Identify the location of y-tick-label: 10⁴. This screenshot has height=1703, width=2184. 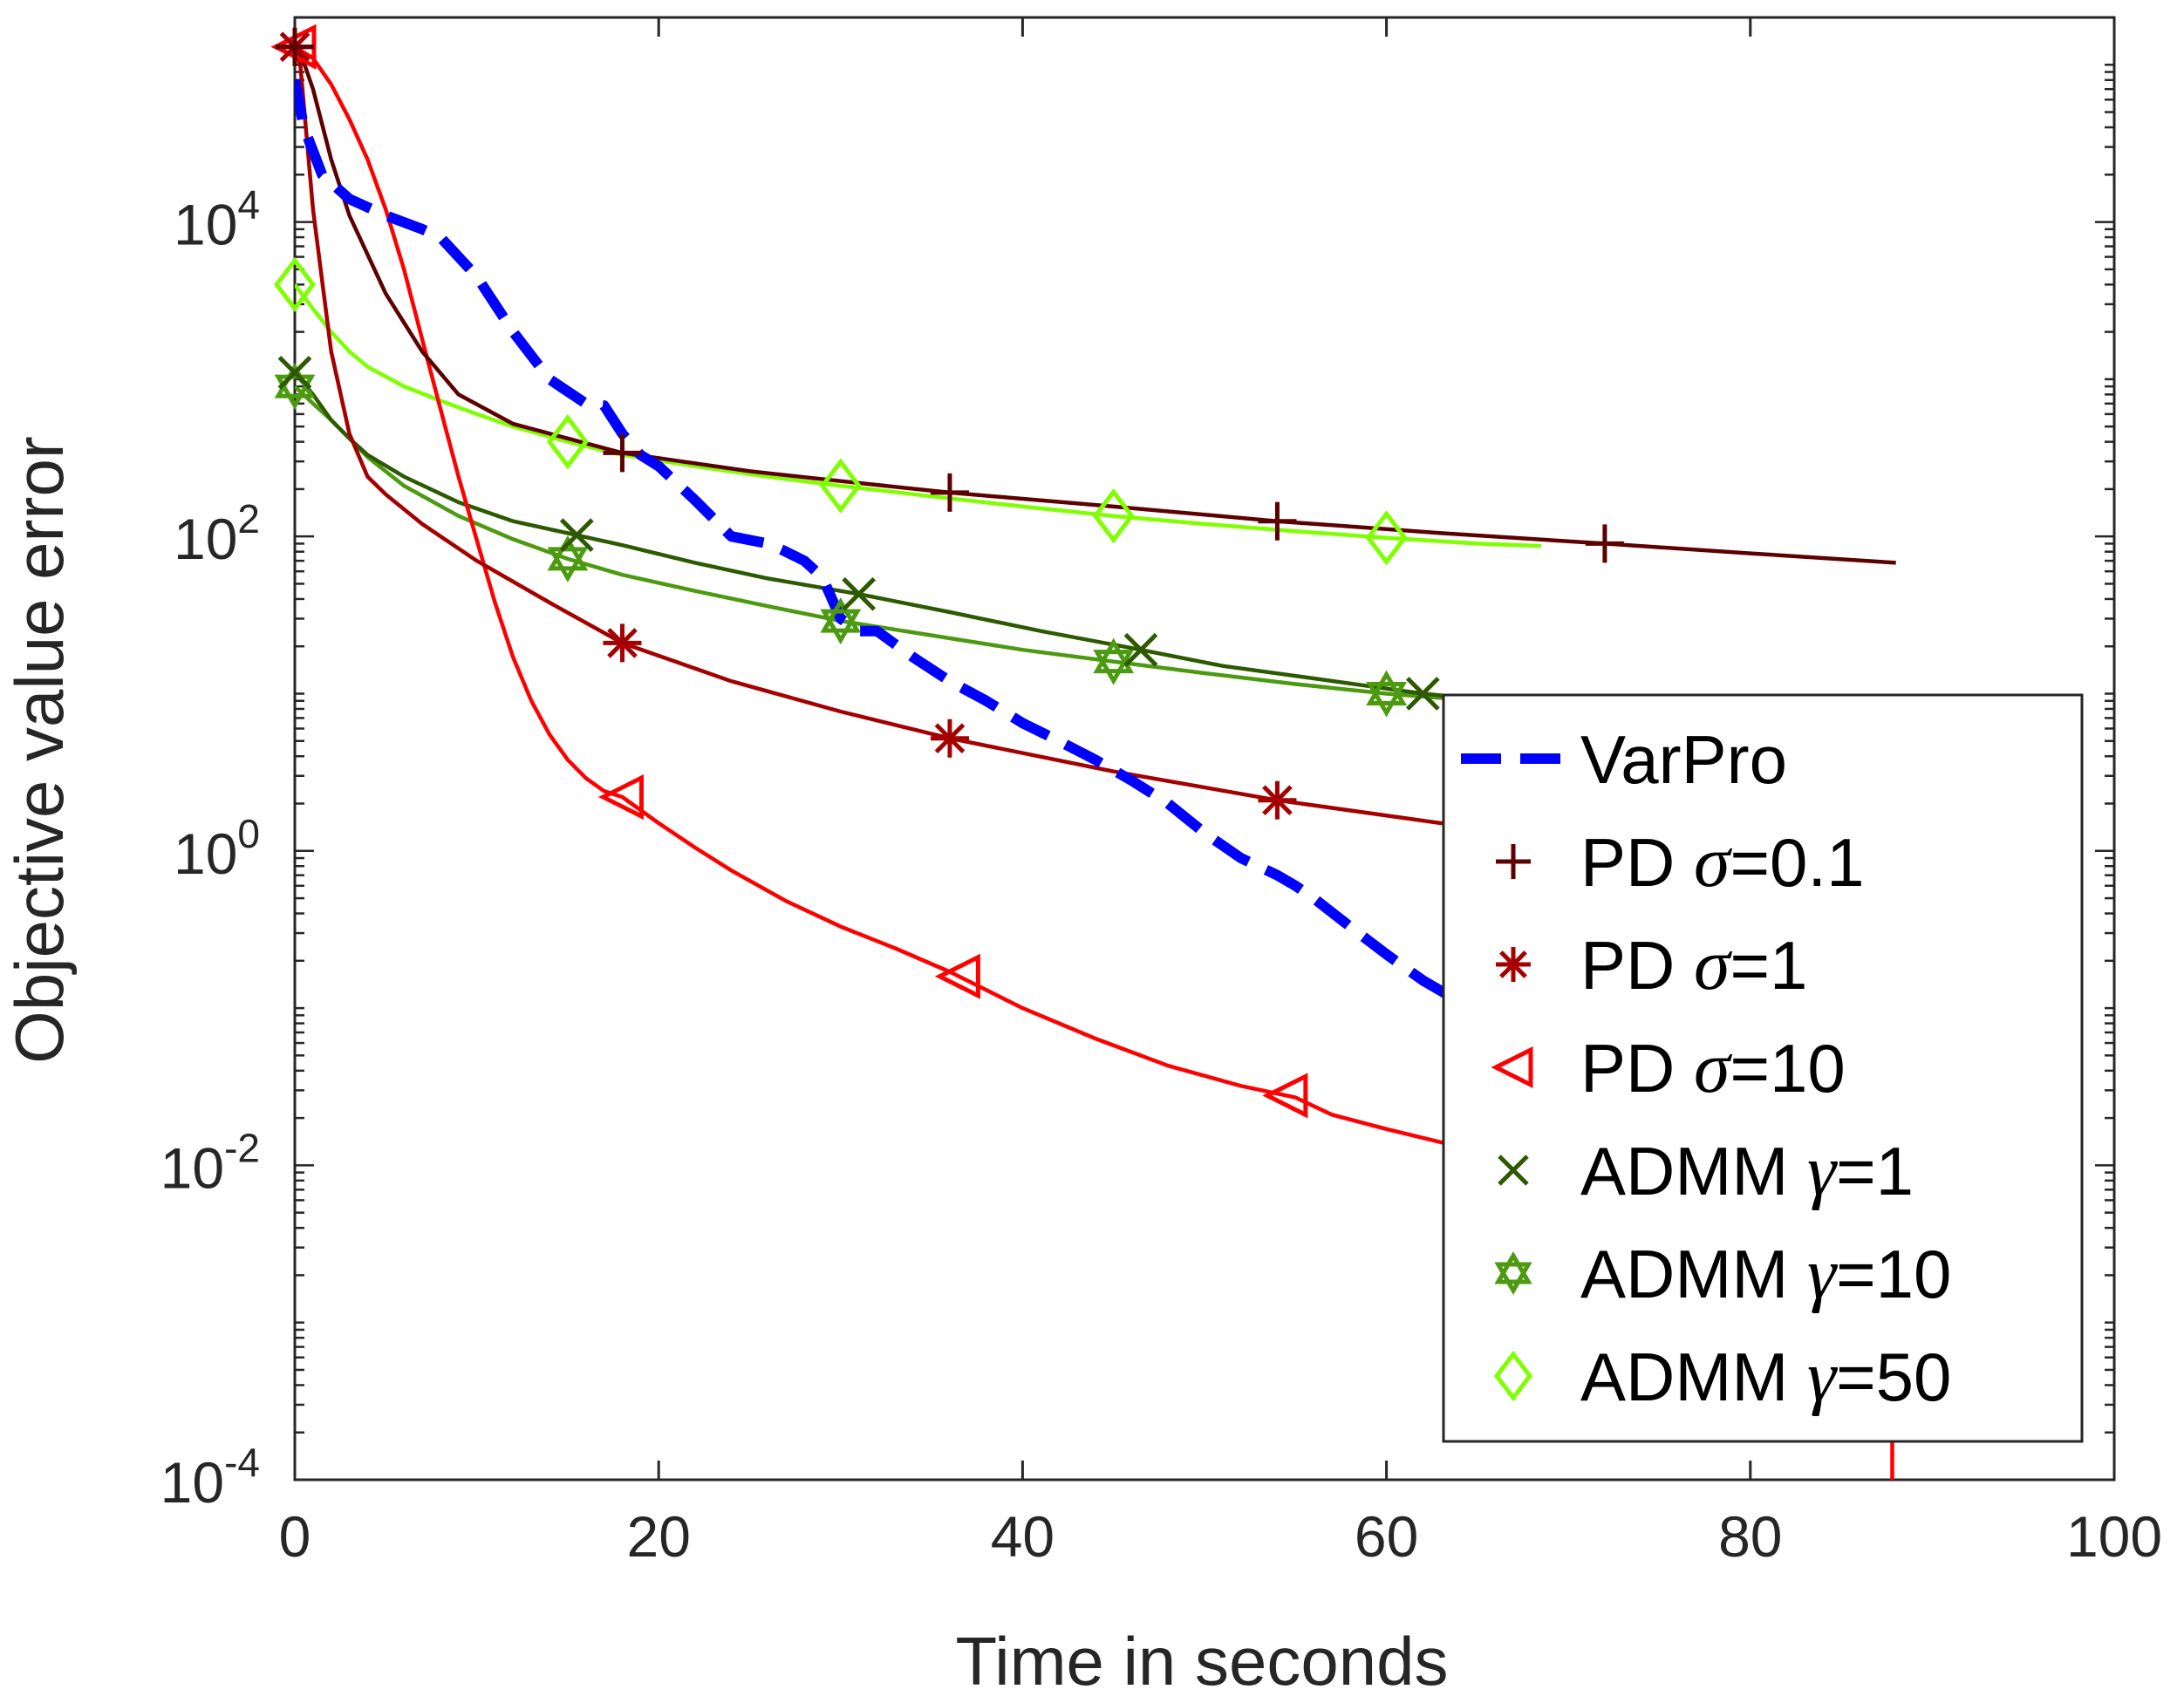
(217, 219).